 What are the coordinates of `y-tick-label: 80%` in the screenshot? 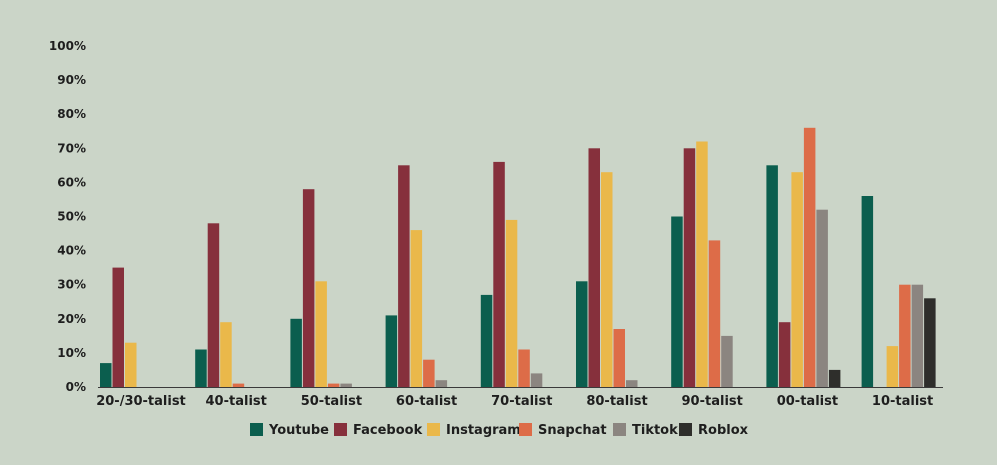 It's located at (71, 114).